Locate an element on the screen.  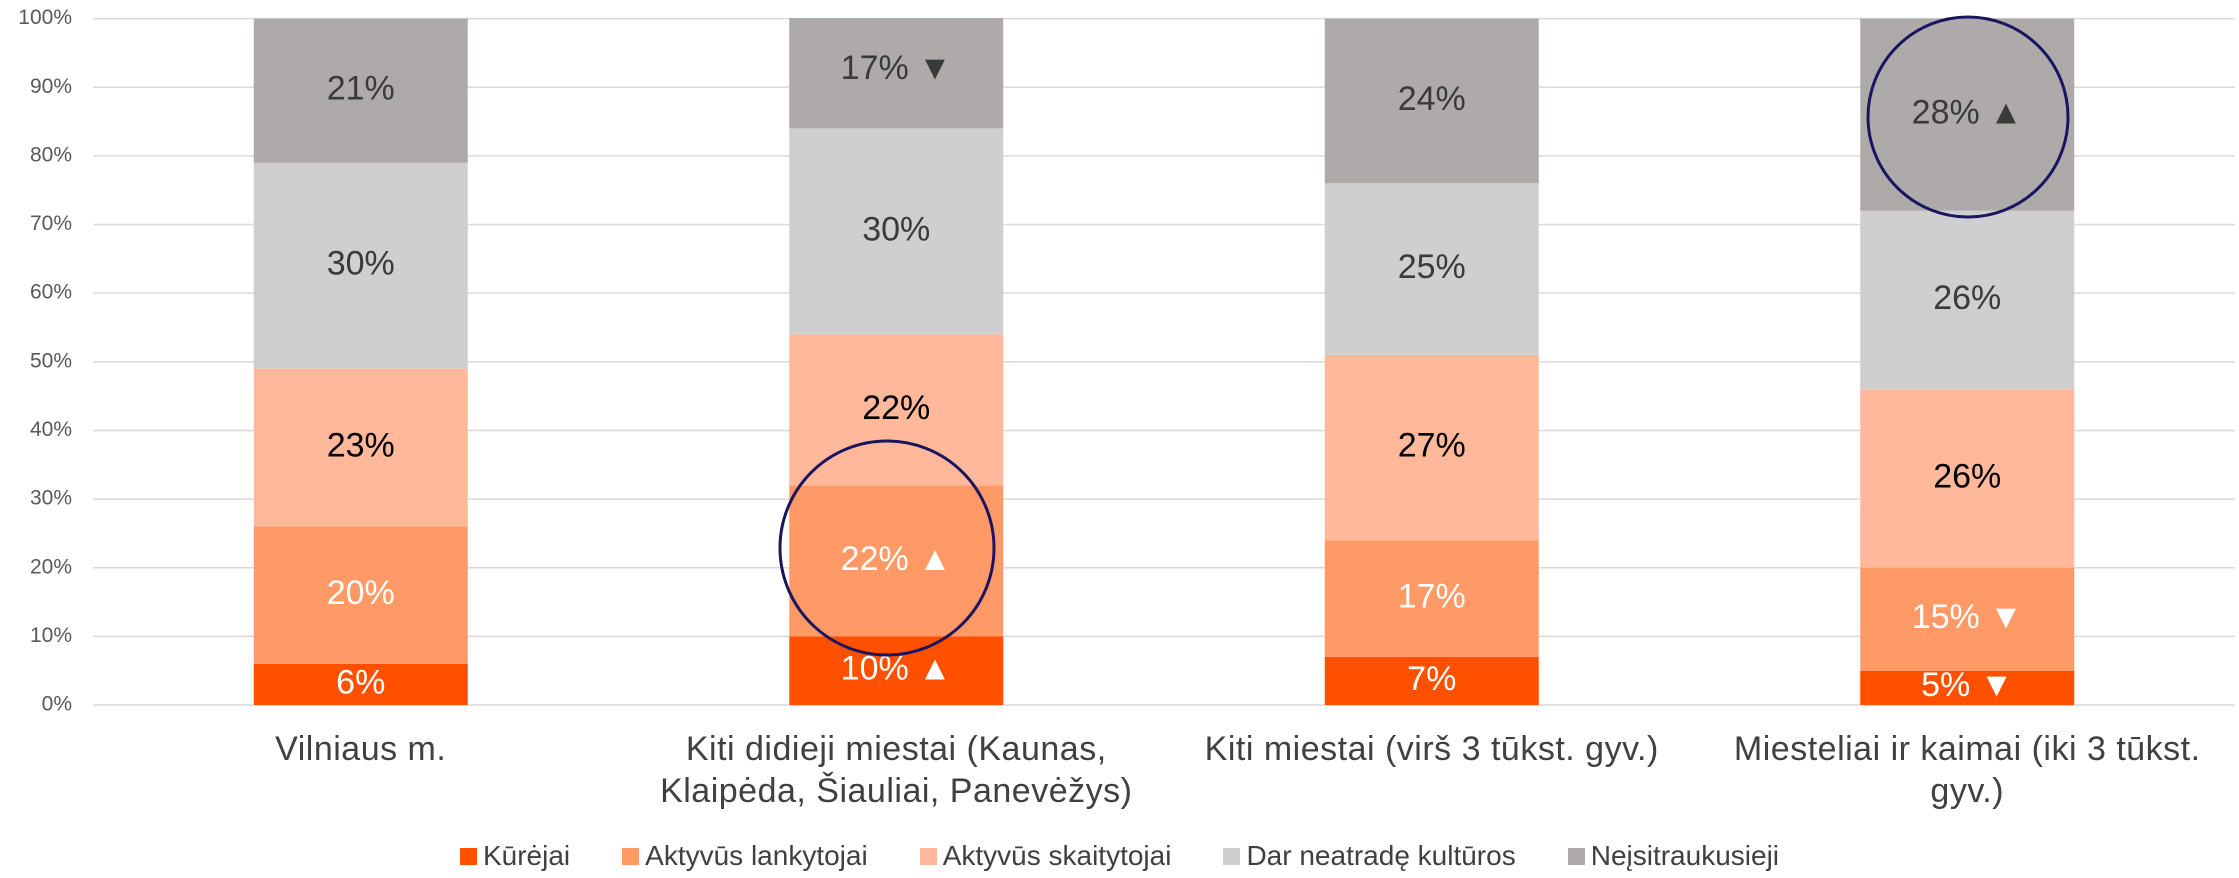
legend-label: Neįsitraukusieji is located at coordinates (1685, 855).